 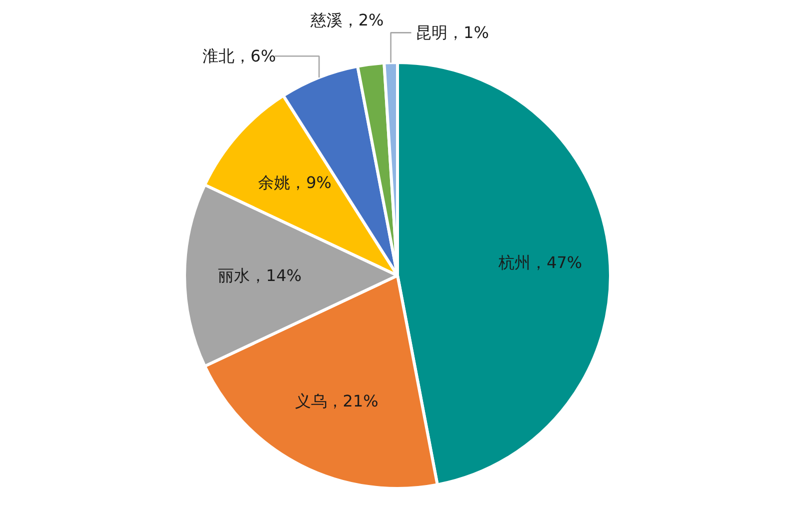 What do you see at coordinates (556, 262) in the screenshot?
I see `data-label: ，47%` at bounding box center [556, 262].